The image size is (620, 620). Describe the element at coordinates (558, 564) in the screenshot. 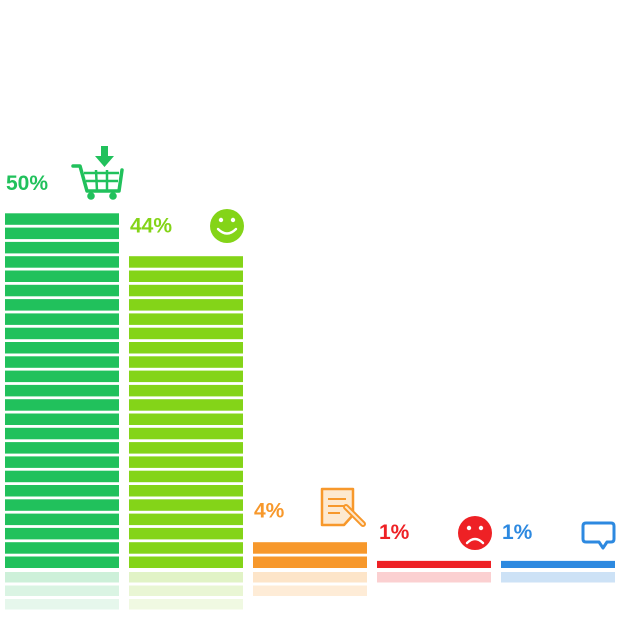

I see `bar-chat` at that location.